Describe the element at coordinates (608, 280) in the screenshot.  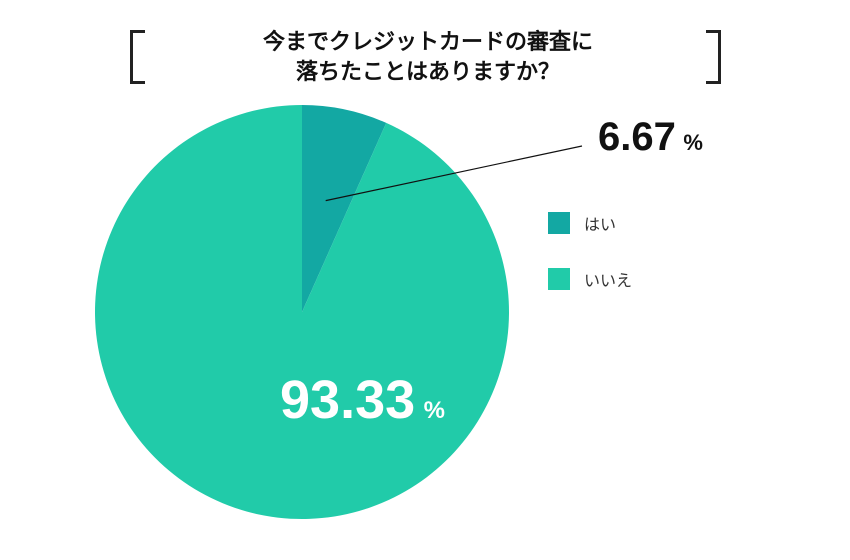
I see `legend-label-no: いいえ` at that location.